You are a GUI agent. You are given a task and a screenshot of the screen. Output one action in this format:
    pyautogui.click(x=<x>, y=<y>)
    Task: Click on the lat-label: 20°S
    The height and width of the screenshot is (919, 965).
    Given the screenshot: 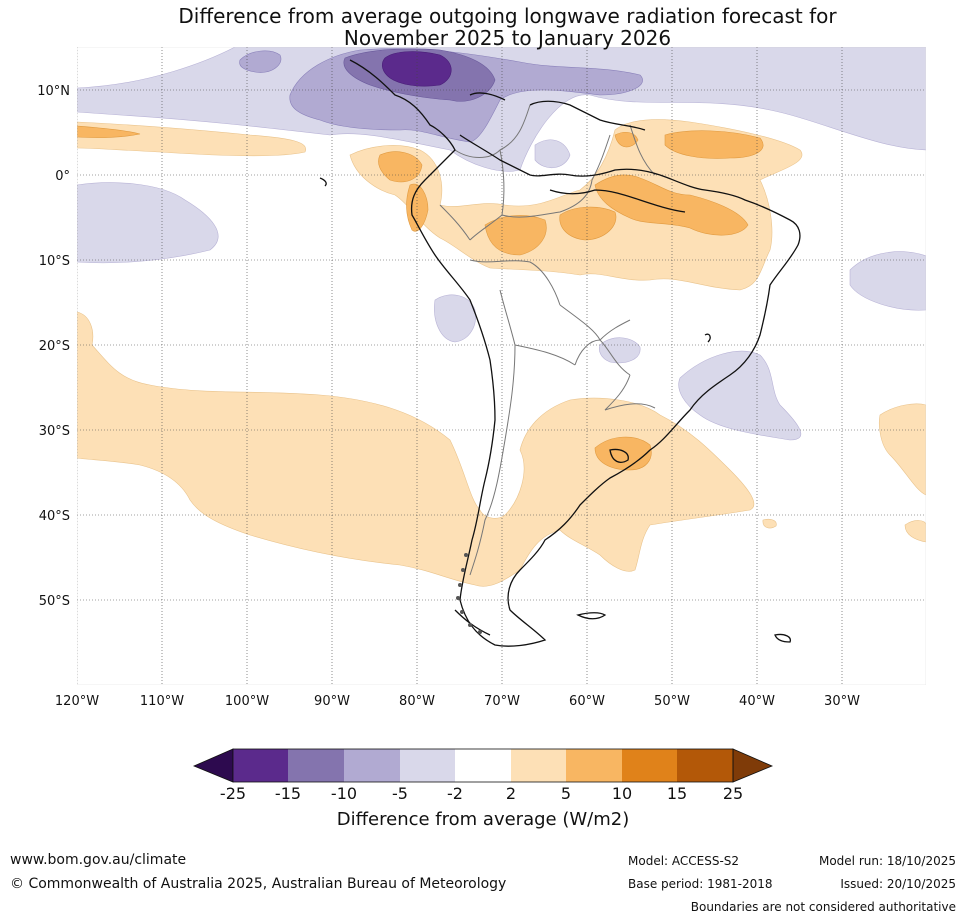 What is the action you would take?
    pyautogui.click(x=54, y=346)
    